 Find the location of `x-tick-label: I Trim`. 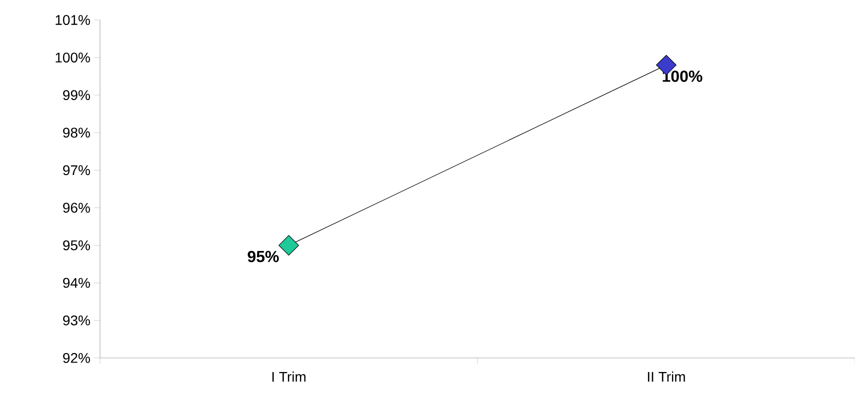

x-tick-label: I Trim is located at coordinates (289, 377).